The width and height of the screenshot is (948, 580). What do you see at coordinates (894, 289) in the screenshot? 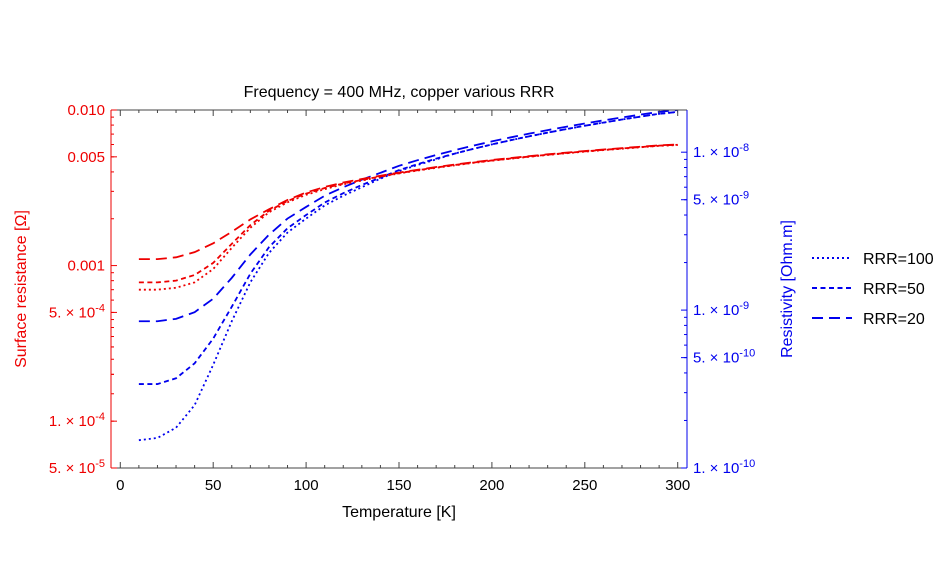
I see `legend-label: RRR=50` at bounding box center [894, 289].